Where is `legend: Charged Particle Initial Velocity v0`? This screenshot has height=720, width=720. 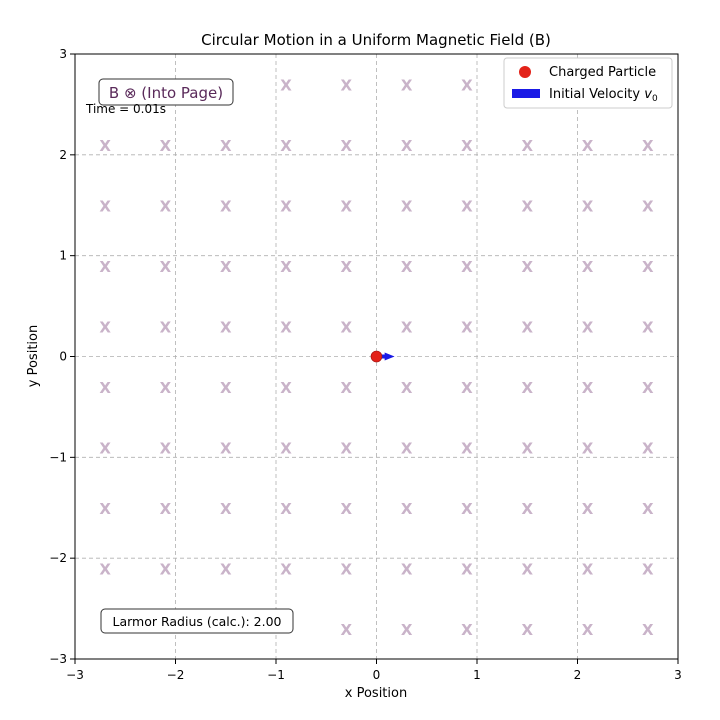
legend: Charged Particle Initial Velocity v0 is located at coordinates (588, 83).